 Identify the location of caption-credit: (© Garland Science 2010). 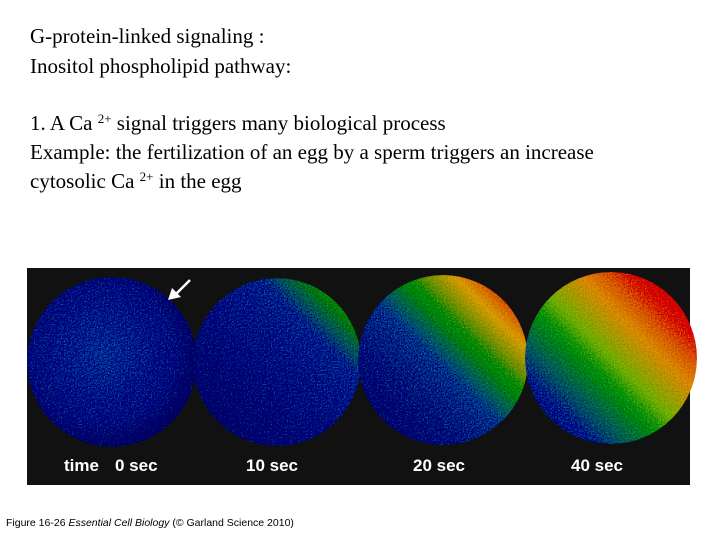
(233, 523).